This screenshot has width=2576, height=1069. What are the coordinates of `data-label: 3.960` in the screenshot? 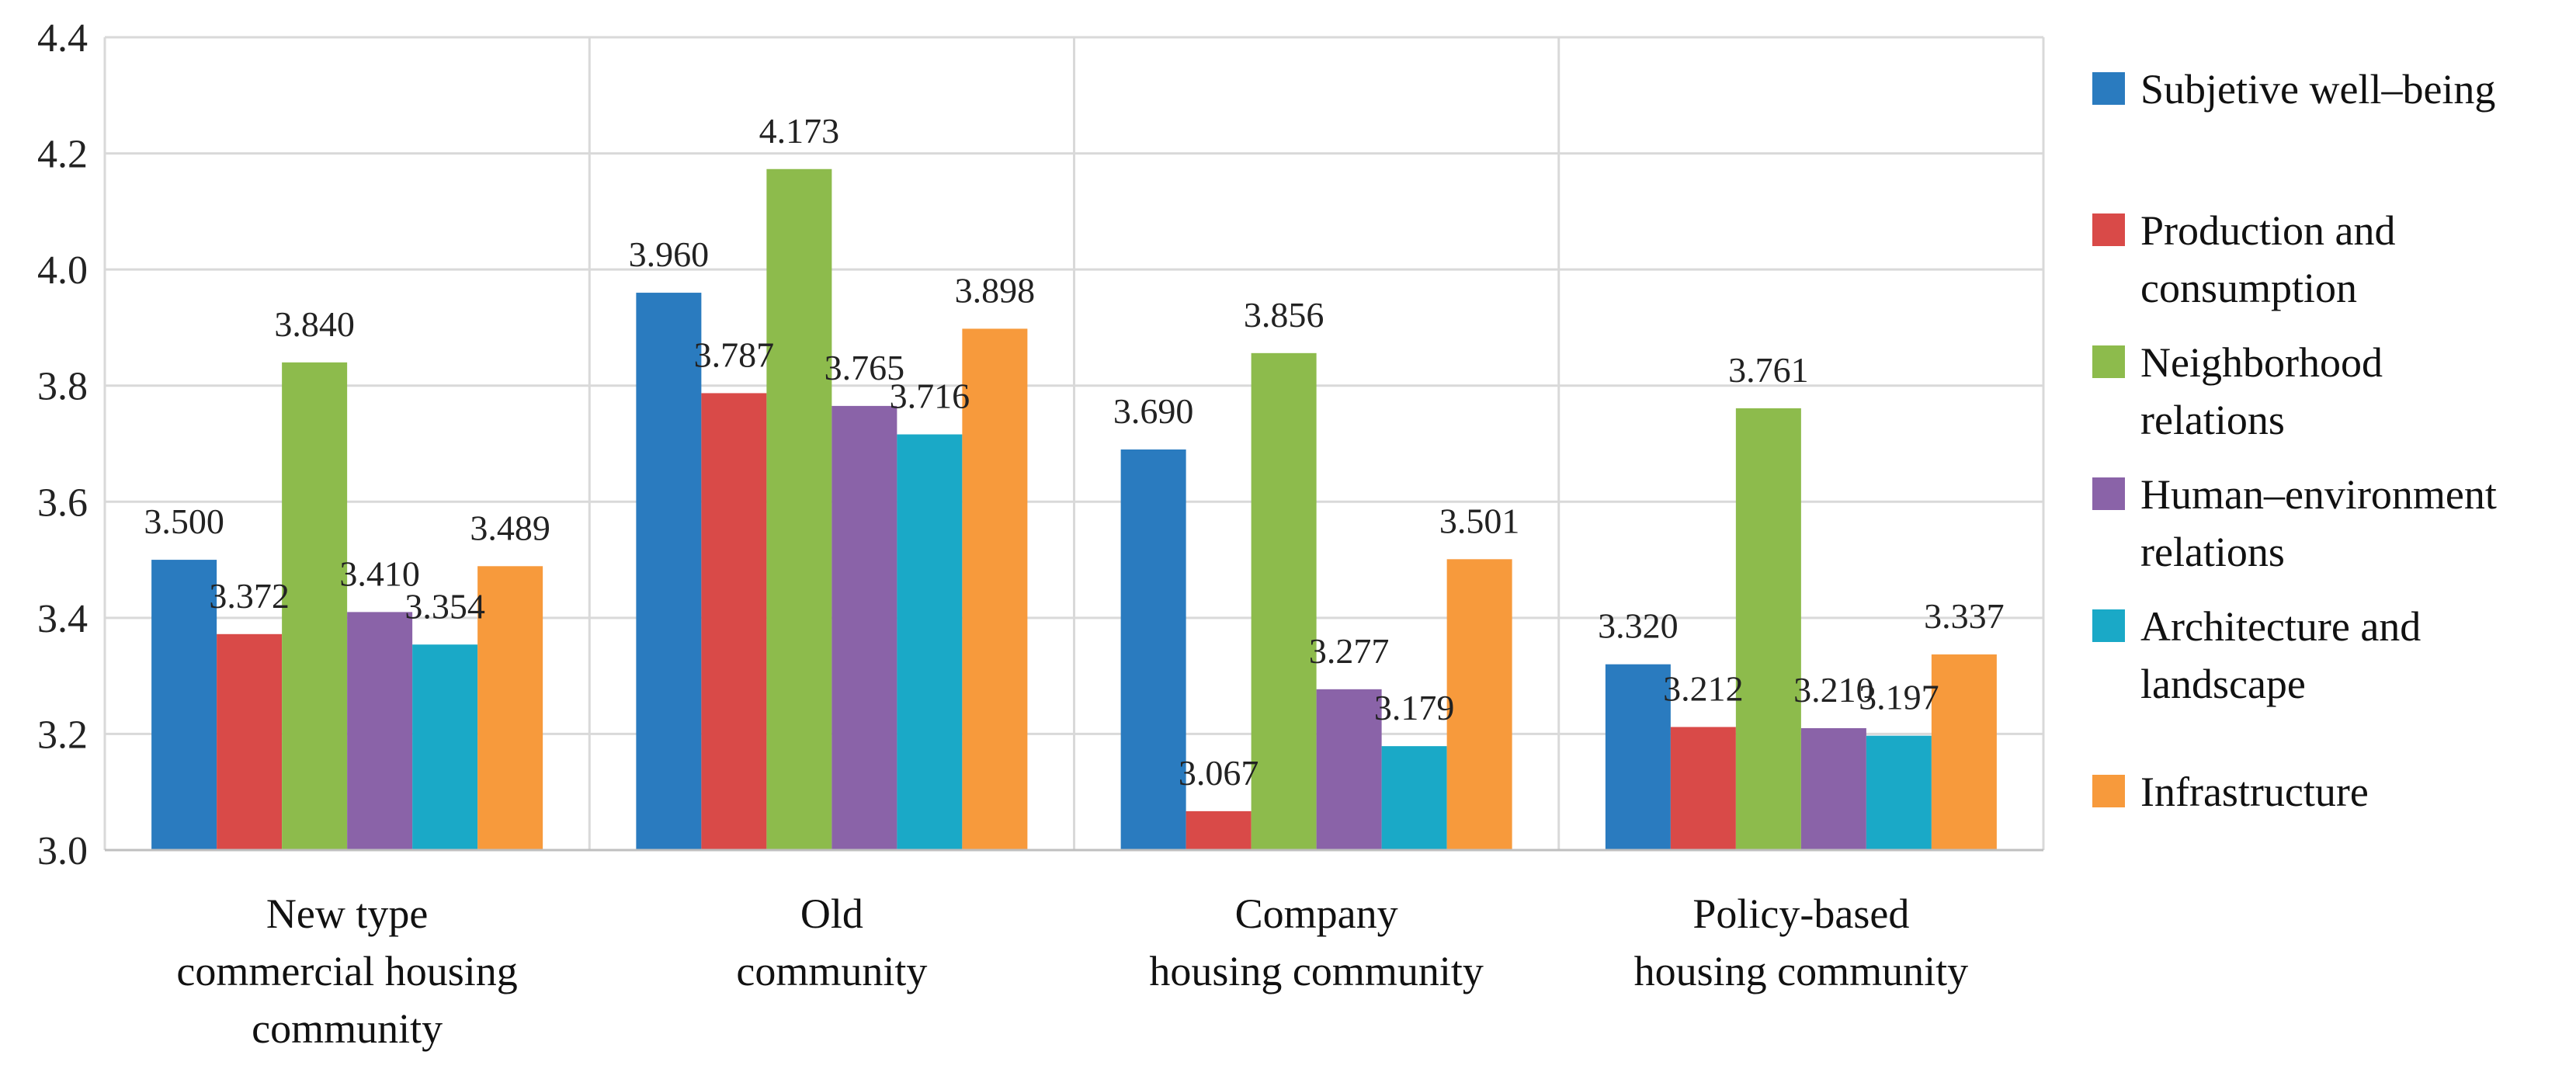 It's located at (669, 254).